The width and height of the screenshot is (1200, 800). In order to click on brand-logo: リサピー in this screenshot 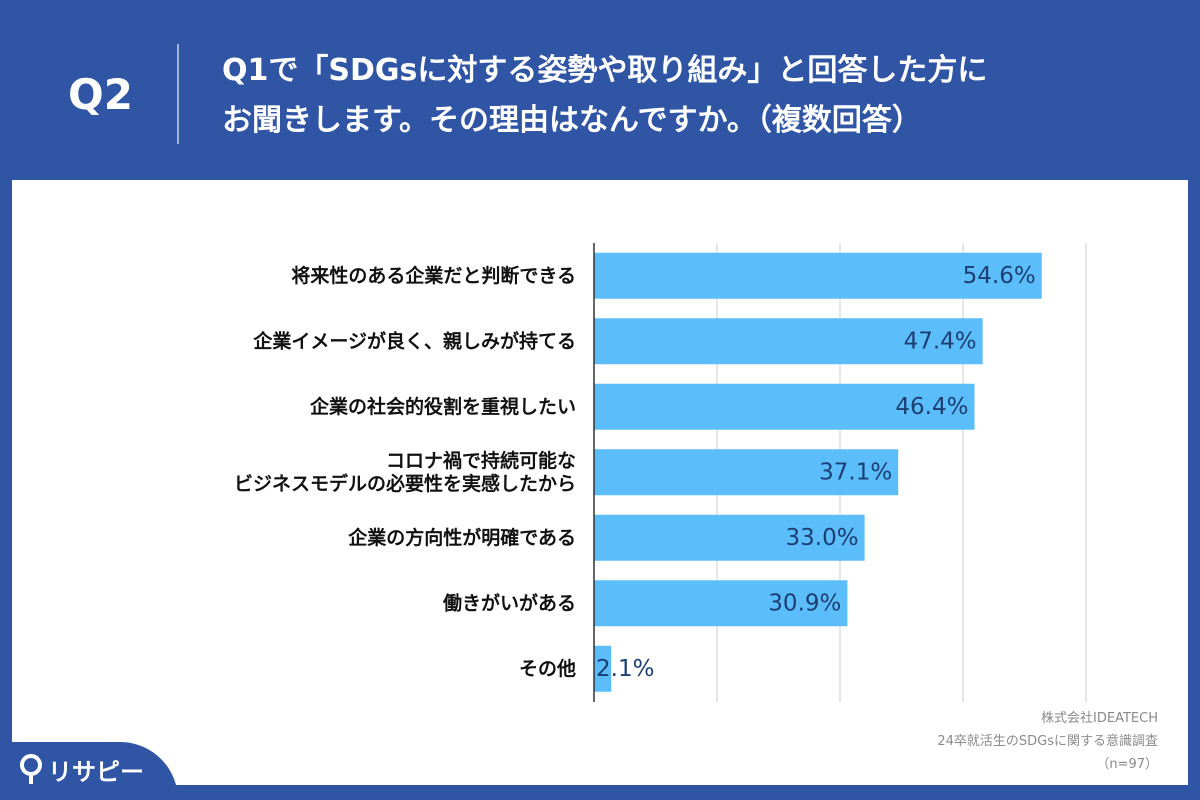, I will do `click(89, 771)`.